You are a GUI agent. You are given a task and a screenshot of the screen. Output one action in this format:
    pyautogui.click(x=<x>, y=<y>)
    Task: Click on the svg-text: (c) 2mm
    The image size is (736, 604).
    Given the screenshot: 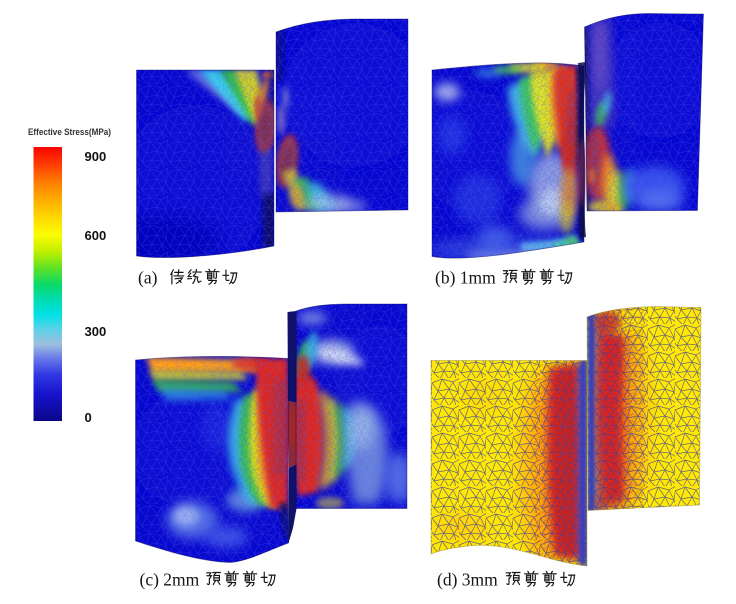 What is the action you would take?
    pyautogui.click(x=170, y=580)
    